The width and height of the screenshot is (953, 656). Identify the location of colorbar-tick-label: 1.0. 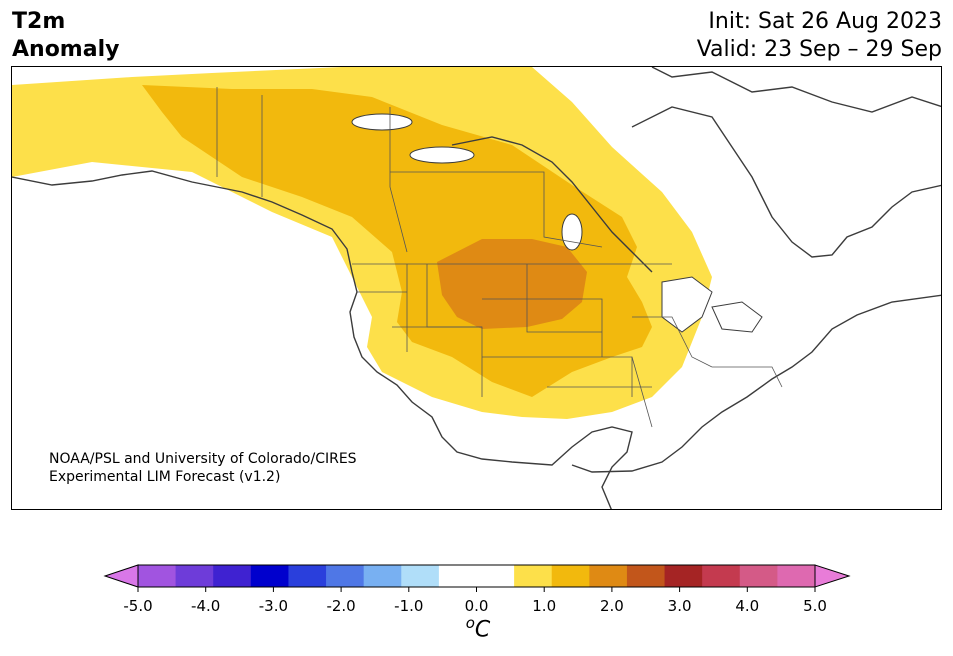
(544, 606).